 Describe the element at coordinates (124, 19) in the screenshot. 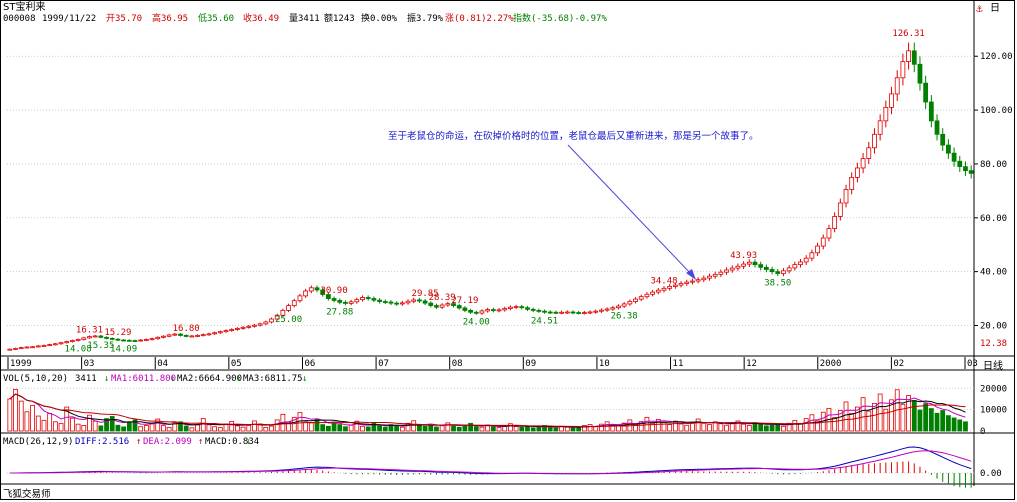

I see `open-value: 开35.70` at that location.